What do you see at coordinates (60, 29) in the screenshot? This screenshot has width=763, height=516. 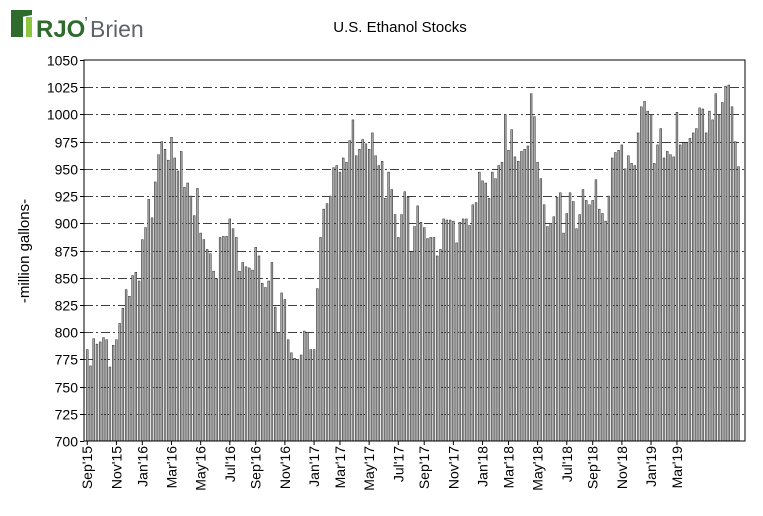 I see `brand-name-rjo: RJO` at bounding box center [60, 29].